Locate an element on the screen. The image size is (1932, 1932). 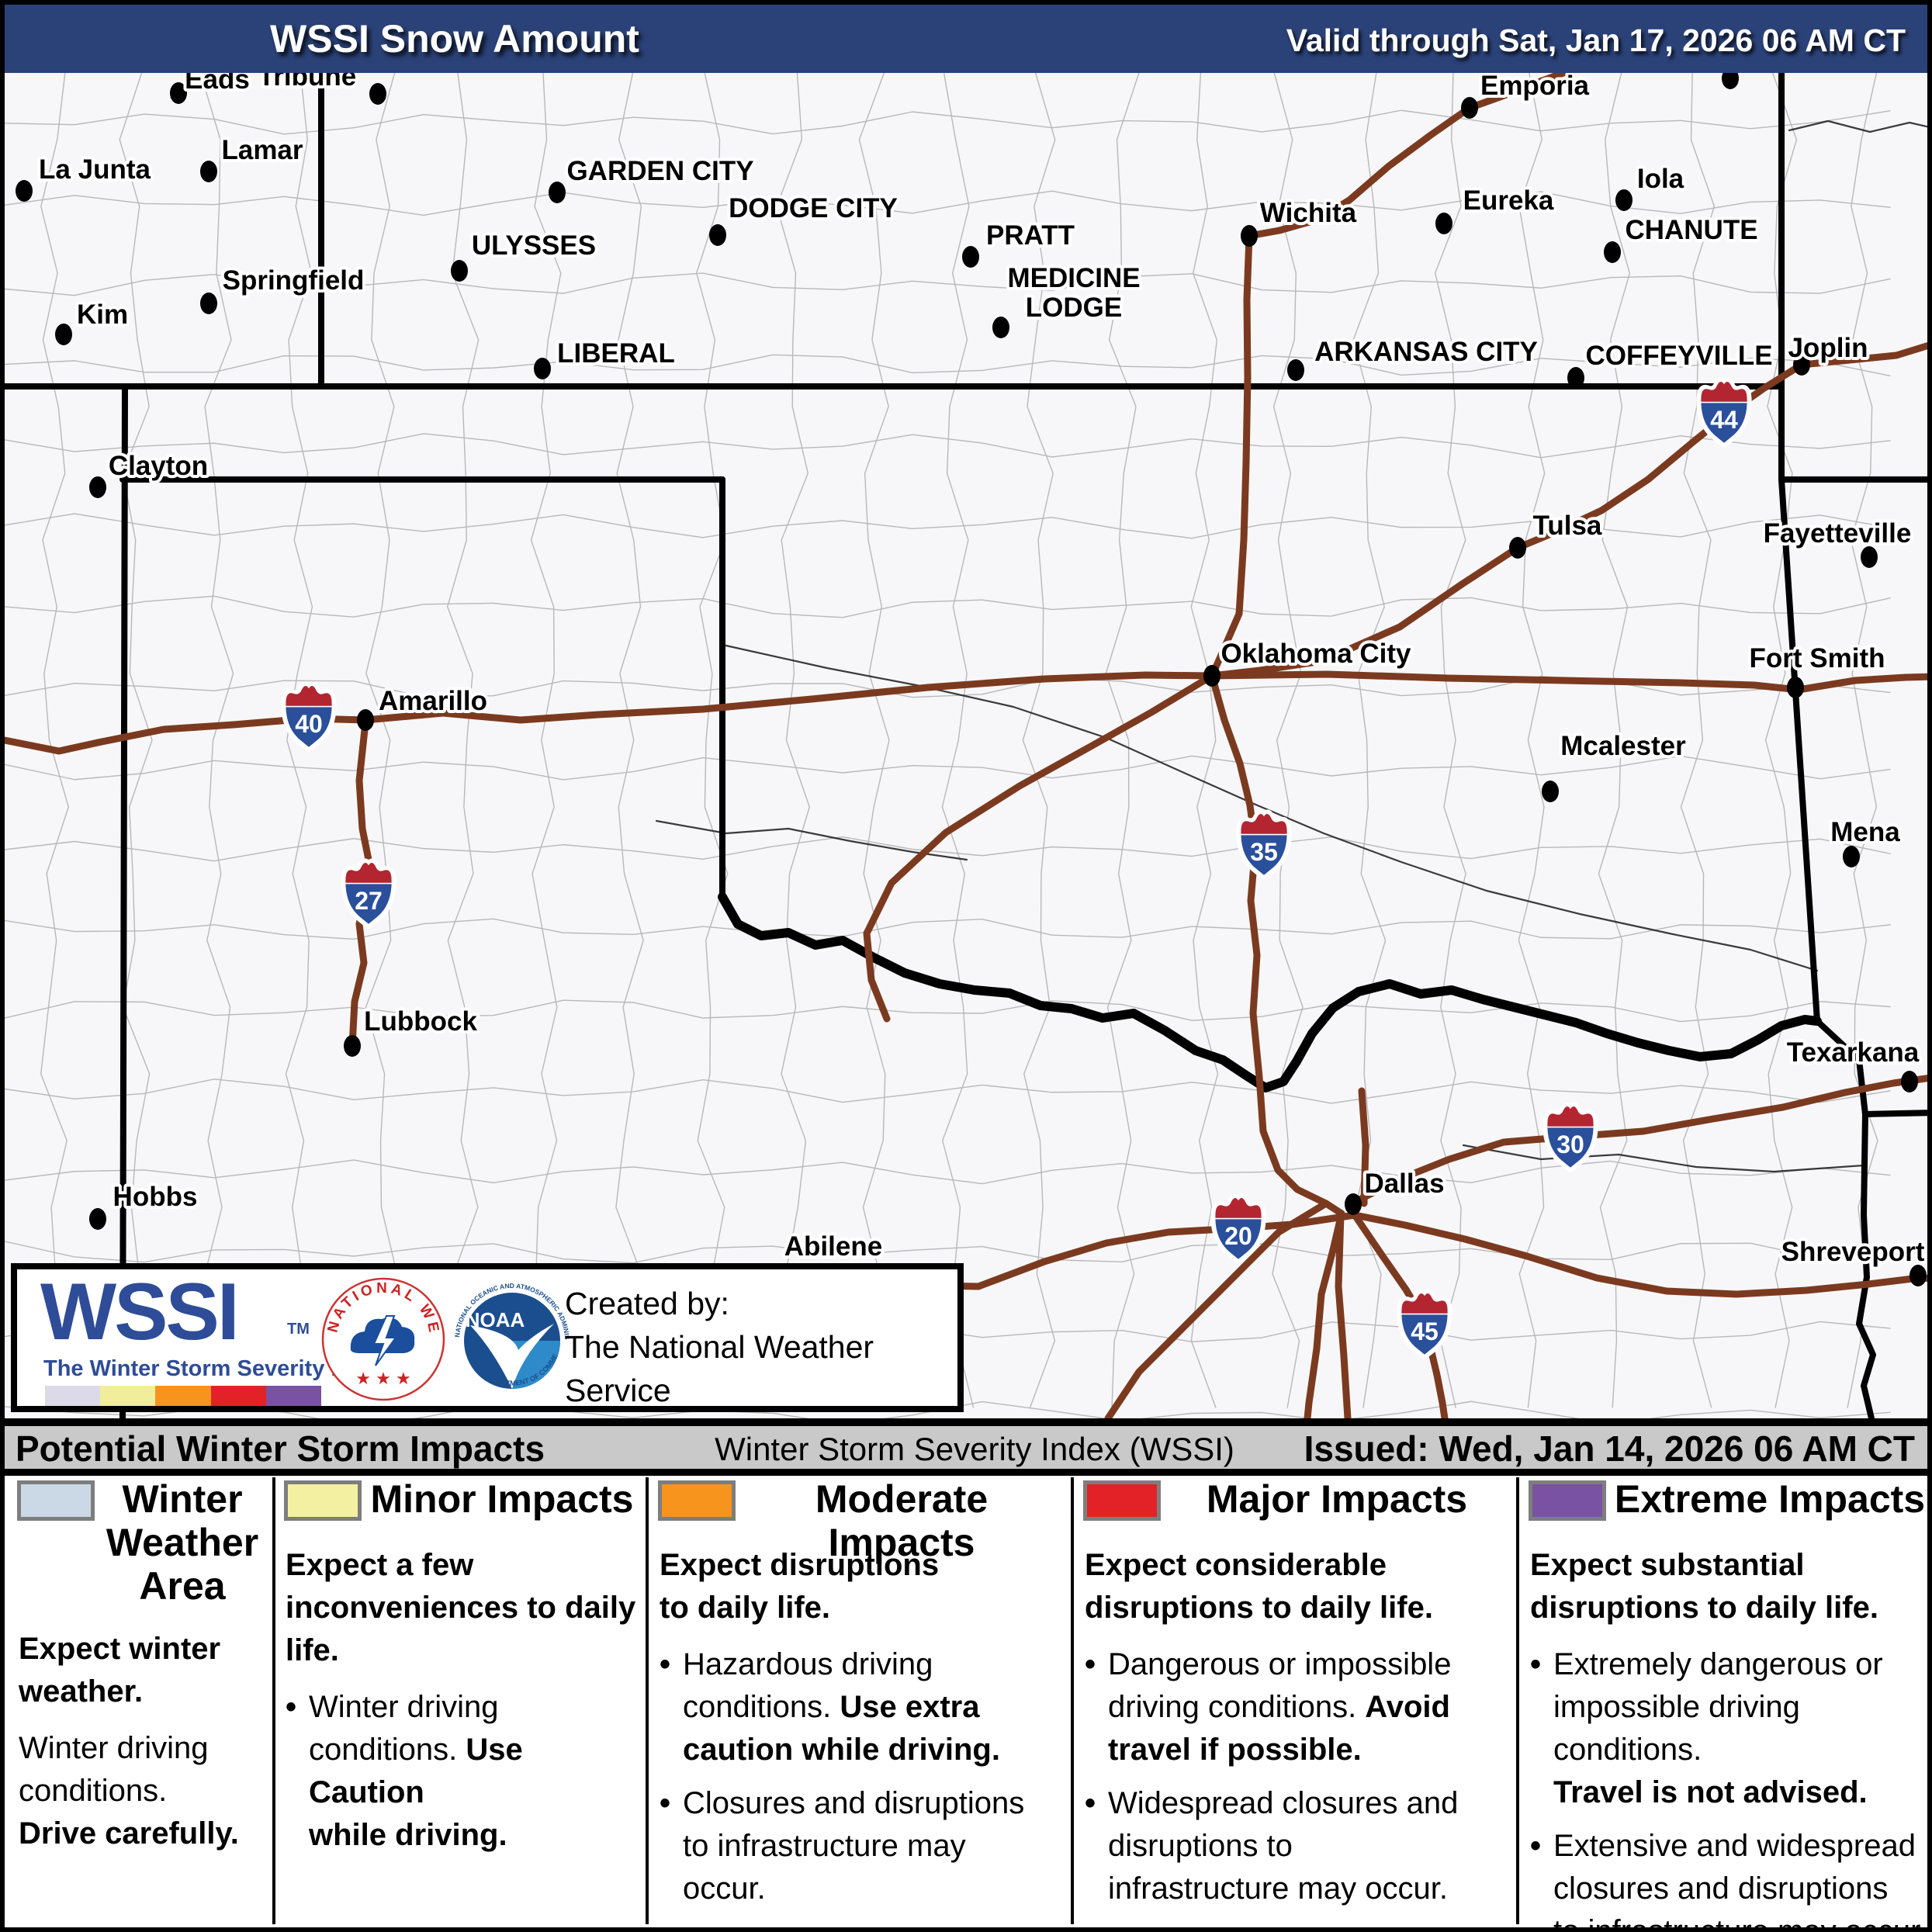
city-label: Fayetteville is located at coordinates (1838, 533).